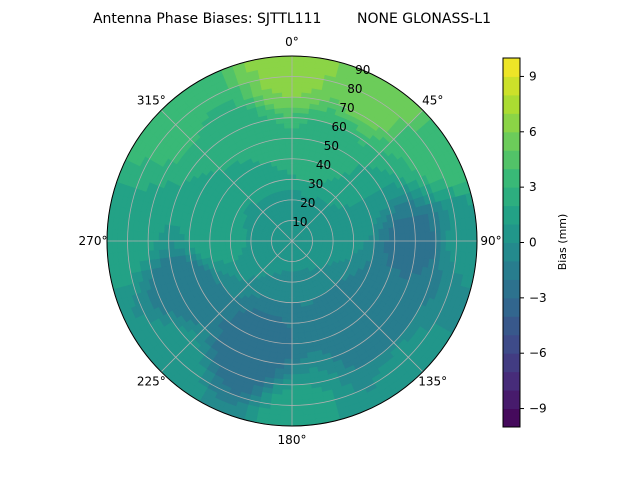  I want to click on azimuth-tick-label: 0°, so click(292, 42).